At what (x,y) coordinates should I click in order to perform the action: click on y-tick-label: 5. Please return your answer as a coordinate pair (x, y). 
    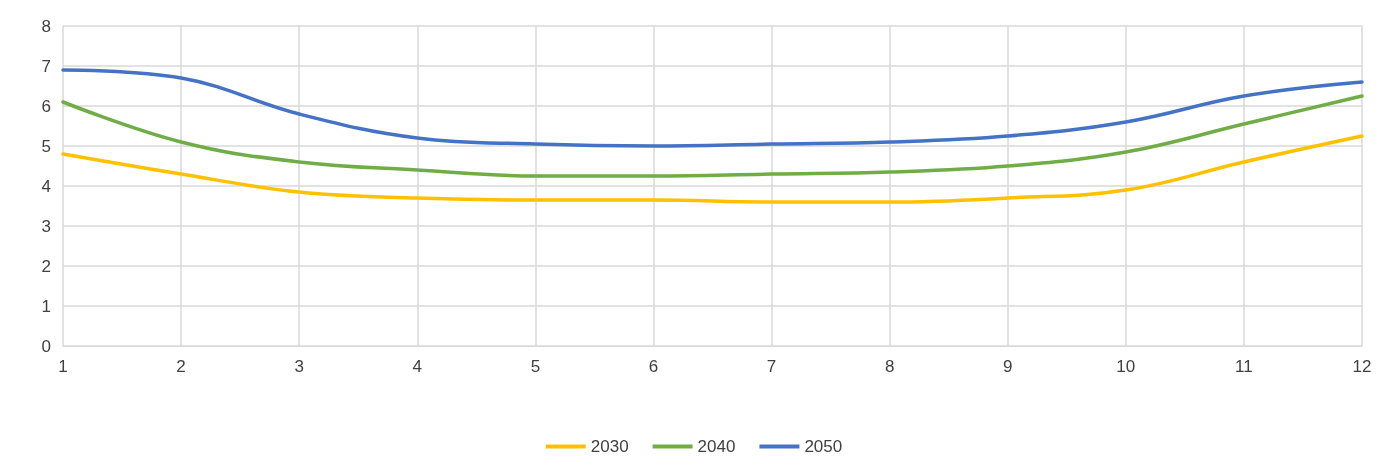
    Looking at the image, I should click on (46, 146).